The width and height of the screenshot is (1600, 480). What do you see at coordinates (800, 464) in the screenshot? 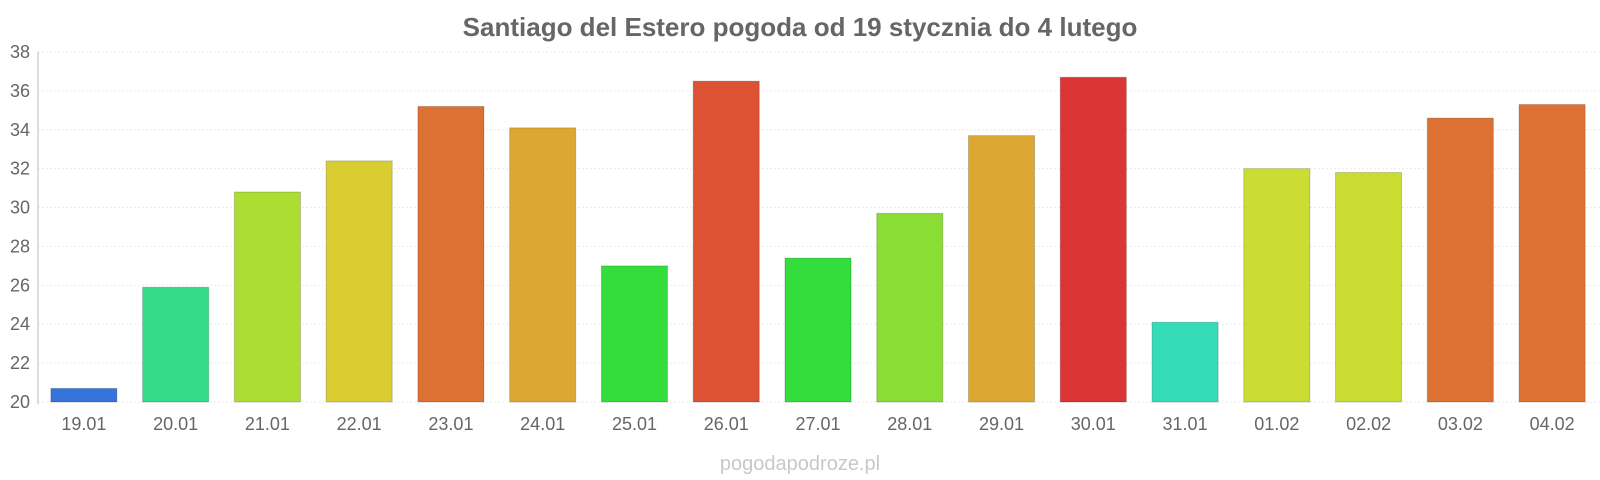
I see `watermark: pogodapodroze.pl` at bounding box center [800, 464].